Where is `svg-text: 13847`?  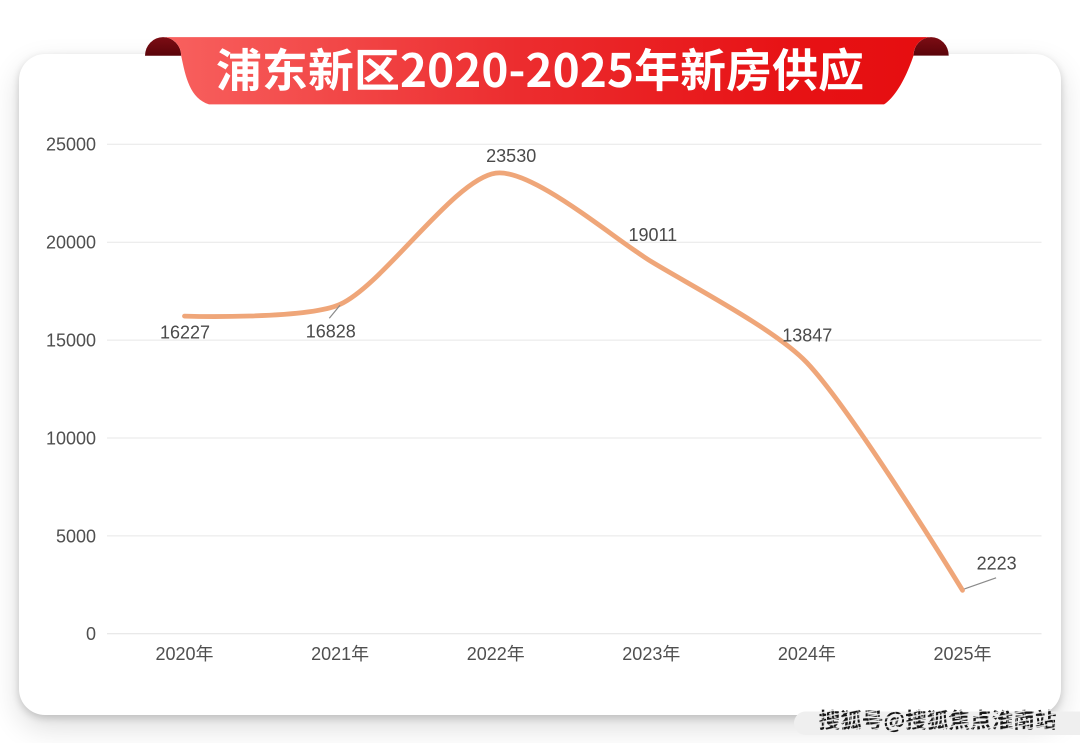
svg-text: 13847 is located at coordinates (807, 336).